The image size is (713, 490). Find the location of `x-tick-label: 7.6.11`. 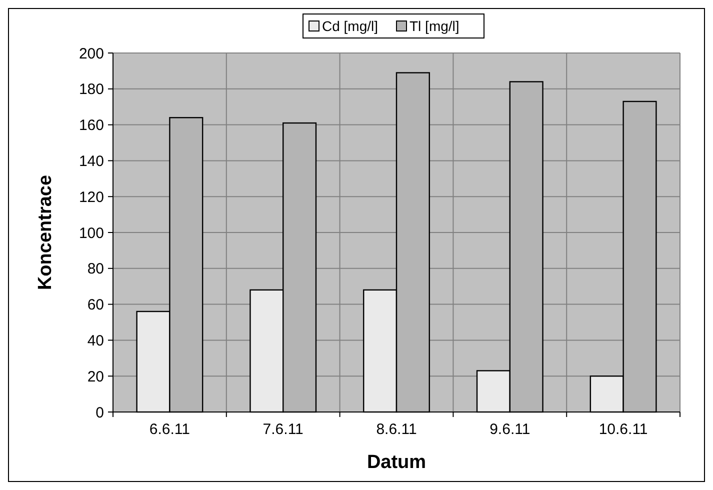

x-tick-label: 7.6.11 is located at coordinates (283, 429).